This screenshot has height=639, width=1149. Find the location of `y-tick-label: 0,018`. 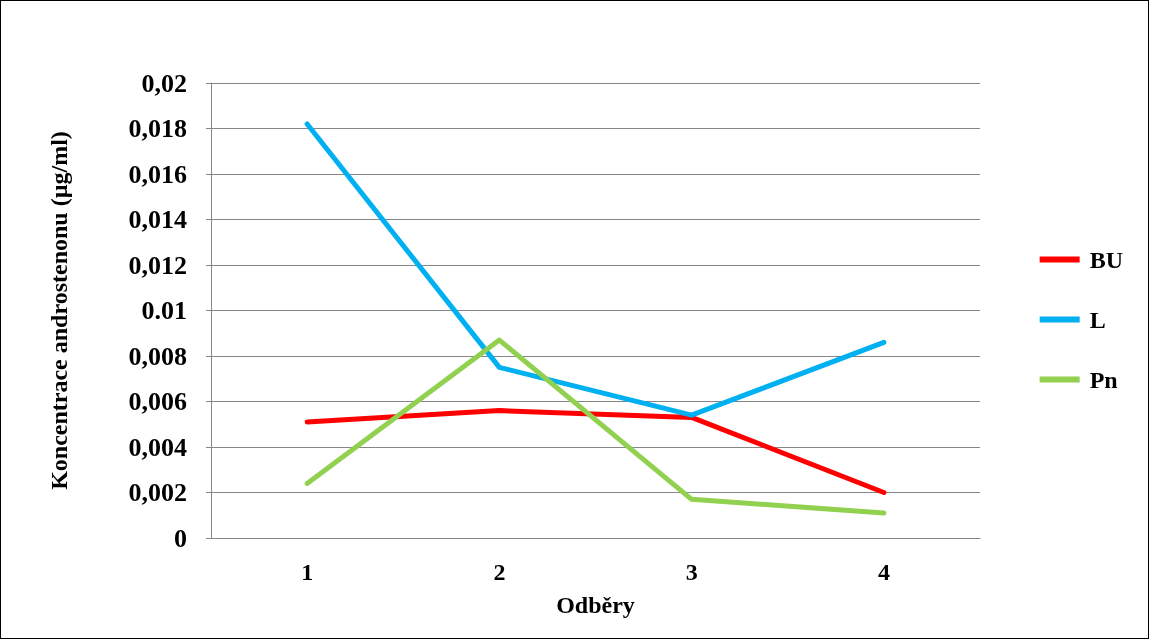

y-tick-label: 0,018 is located at coordinates (157, 128).